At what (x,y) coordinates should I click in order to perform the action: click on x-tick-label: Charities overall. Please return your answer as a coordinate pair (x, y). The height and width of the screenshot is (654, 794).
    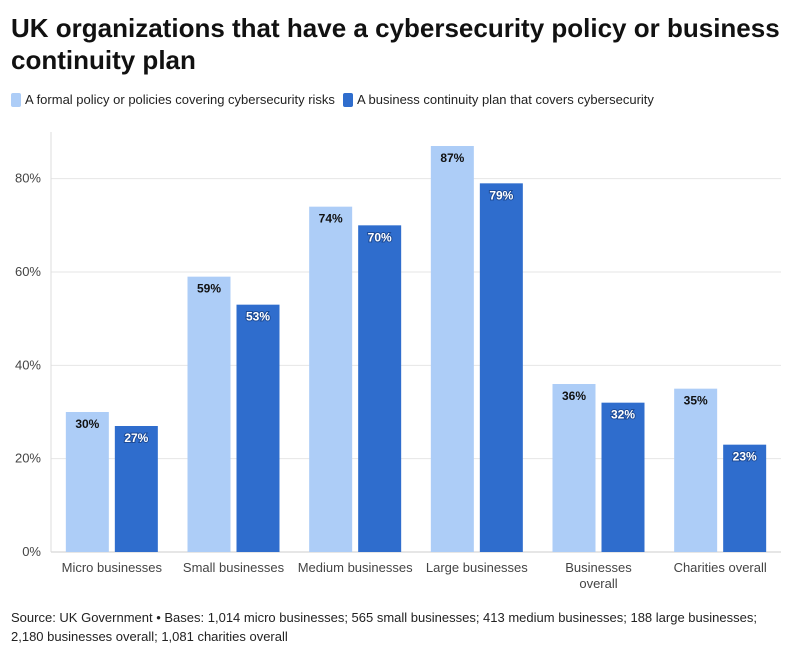
    Looking at the image, I should click on (720, 567).